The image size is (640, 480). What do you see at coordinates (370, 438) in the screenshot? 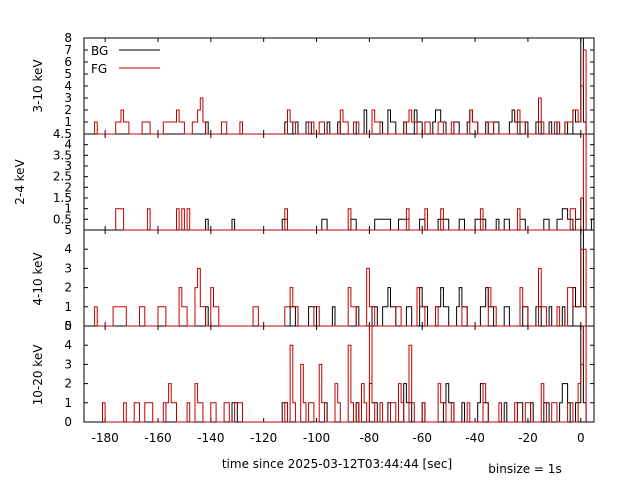
I see `x-tick-label: -80` at bounding box center [370, 438].